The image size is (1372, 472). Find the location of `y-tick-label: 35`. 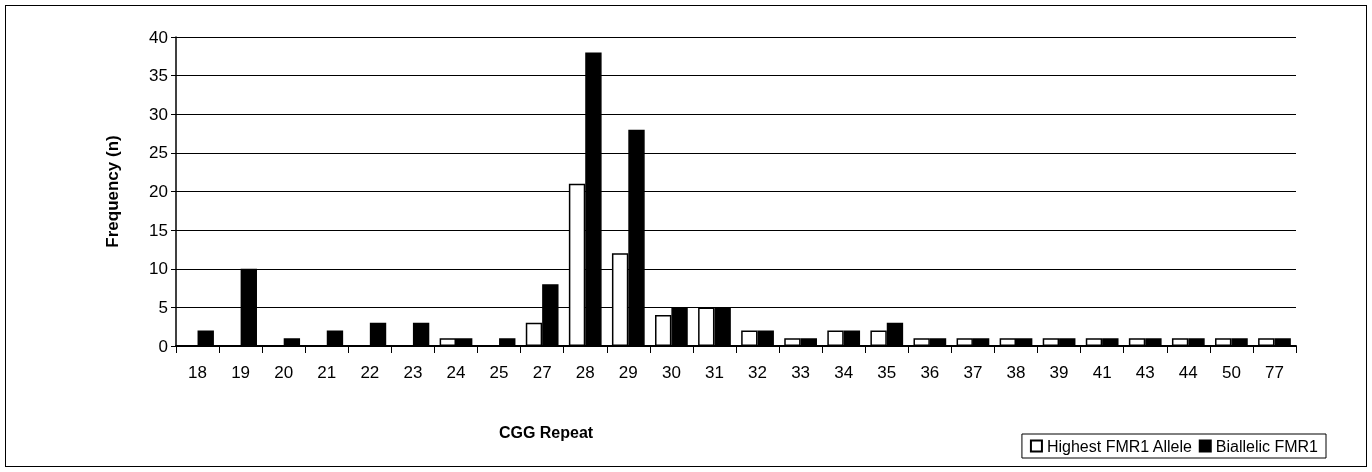

y-tick-label: 35 is located at coordinates (158, 76).